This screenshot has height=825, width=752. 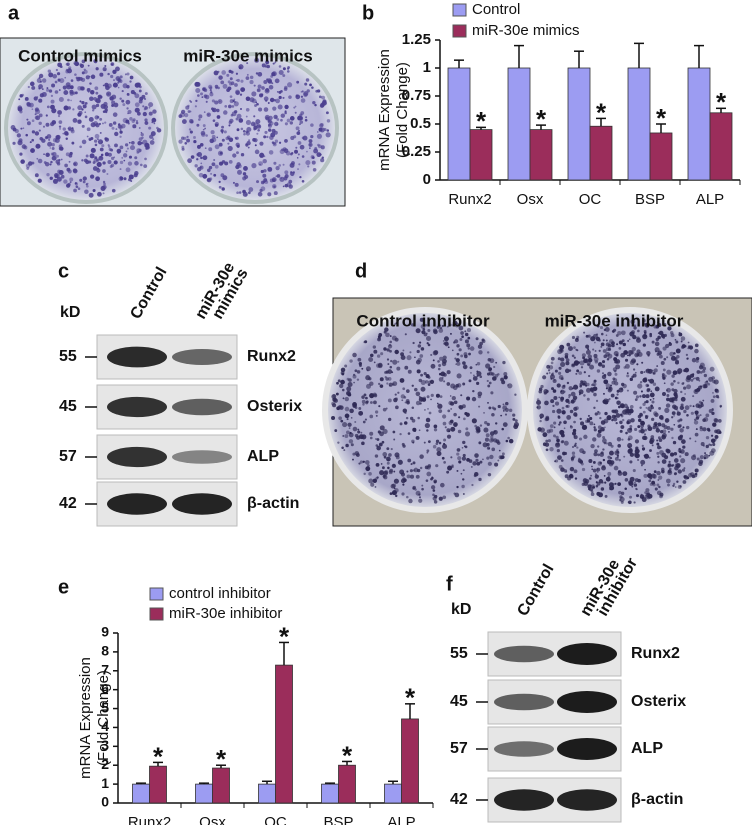 What do you see at coordinates (103, 718) in the screenshot?
I see `y-axis-label: (Fold Change)` at bounding box center [103, 718].